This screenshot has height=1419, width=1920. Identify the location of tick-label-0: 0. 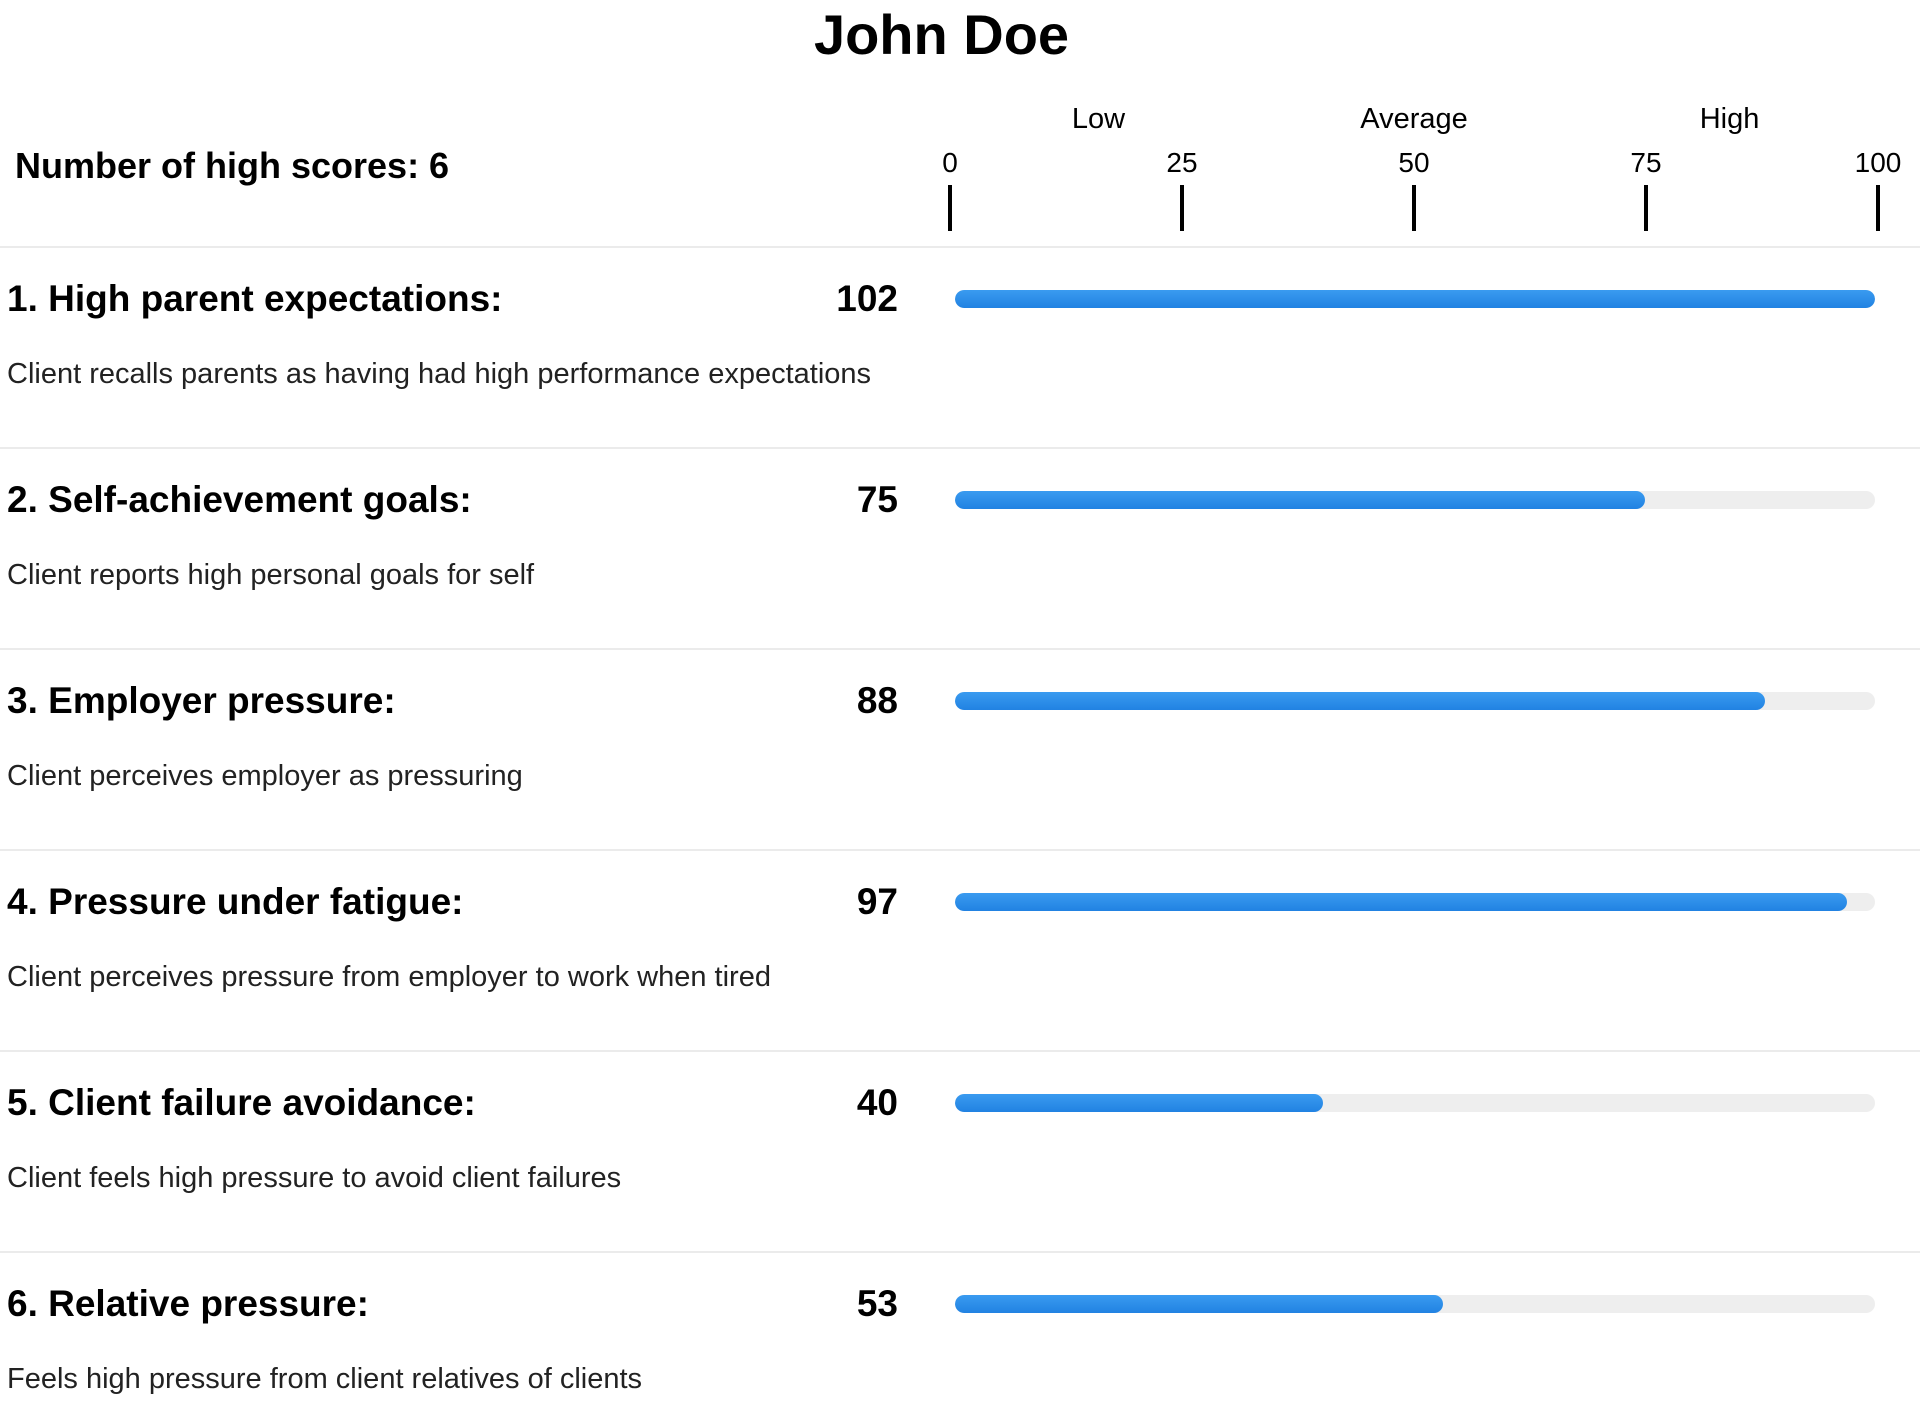
(950, 162).